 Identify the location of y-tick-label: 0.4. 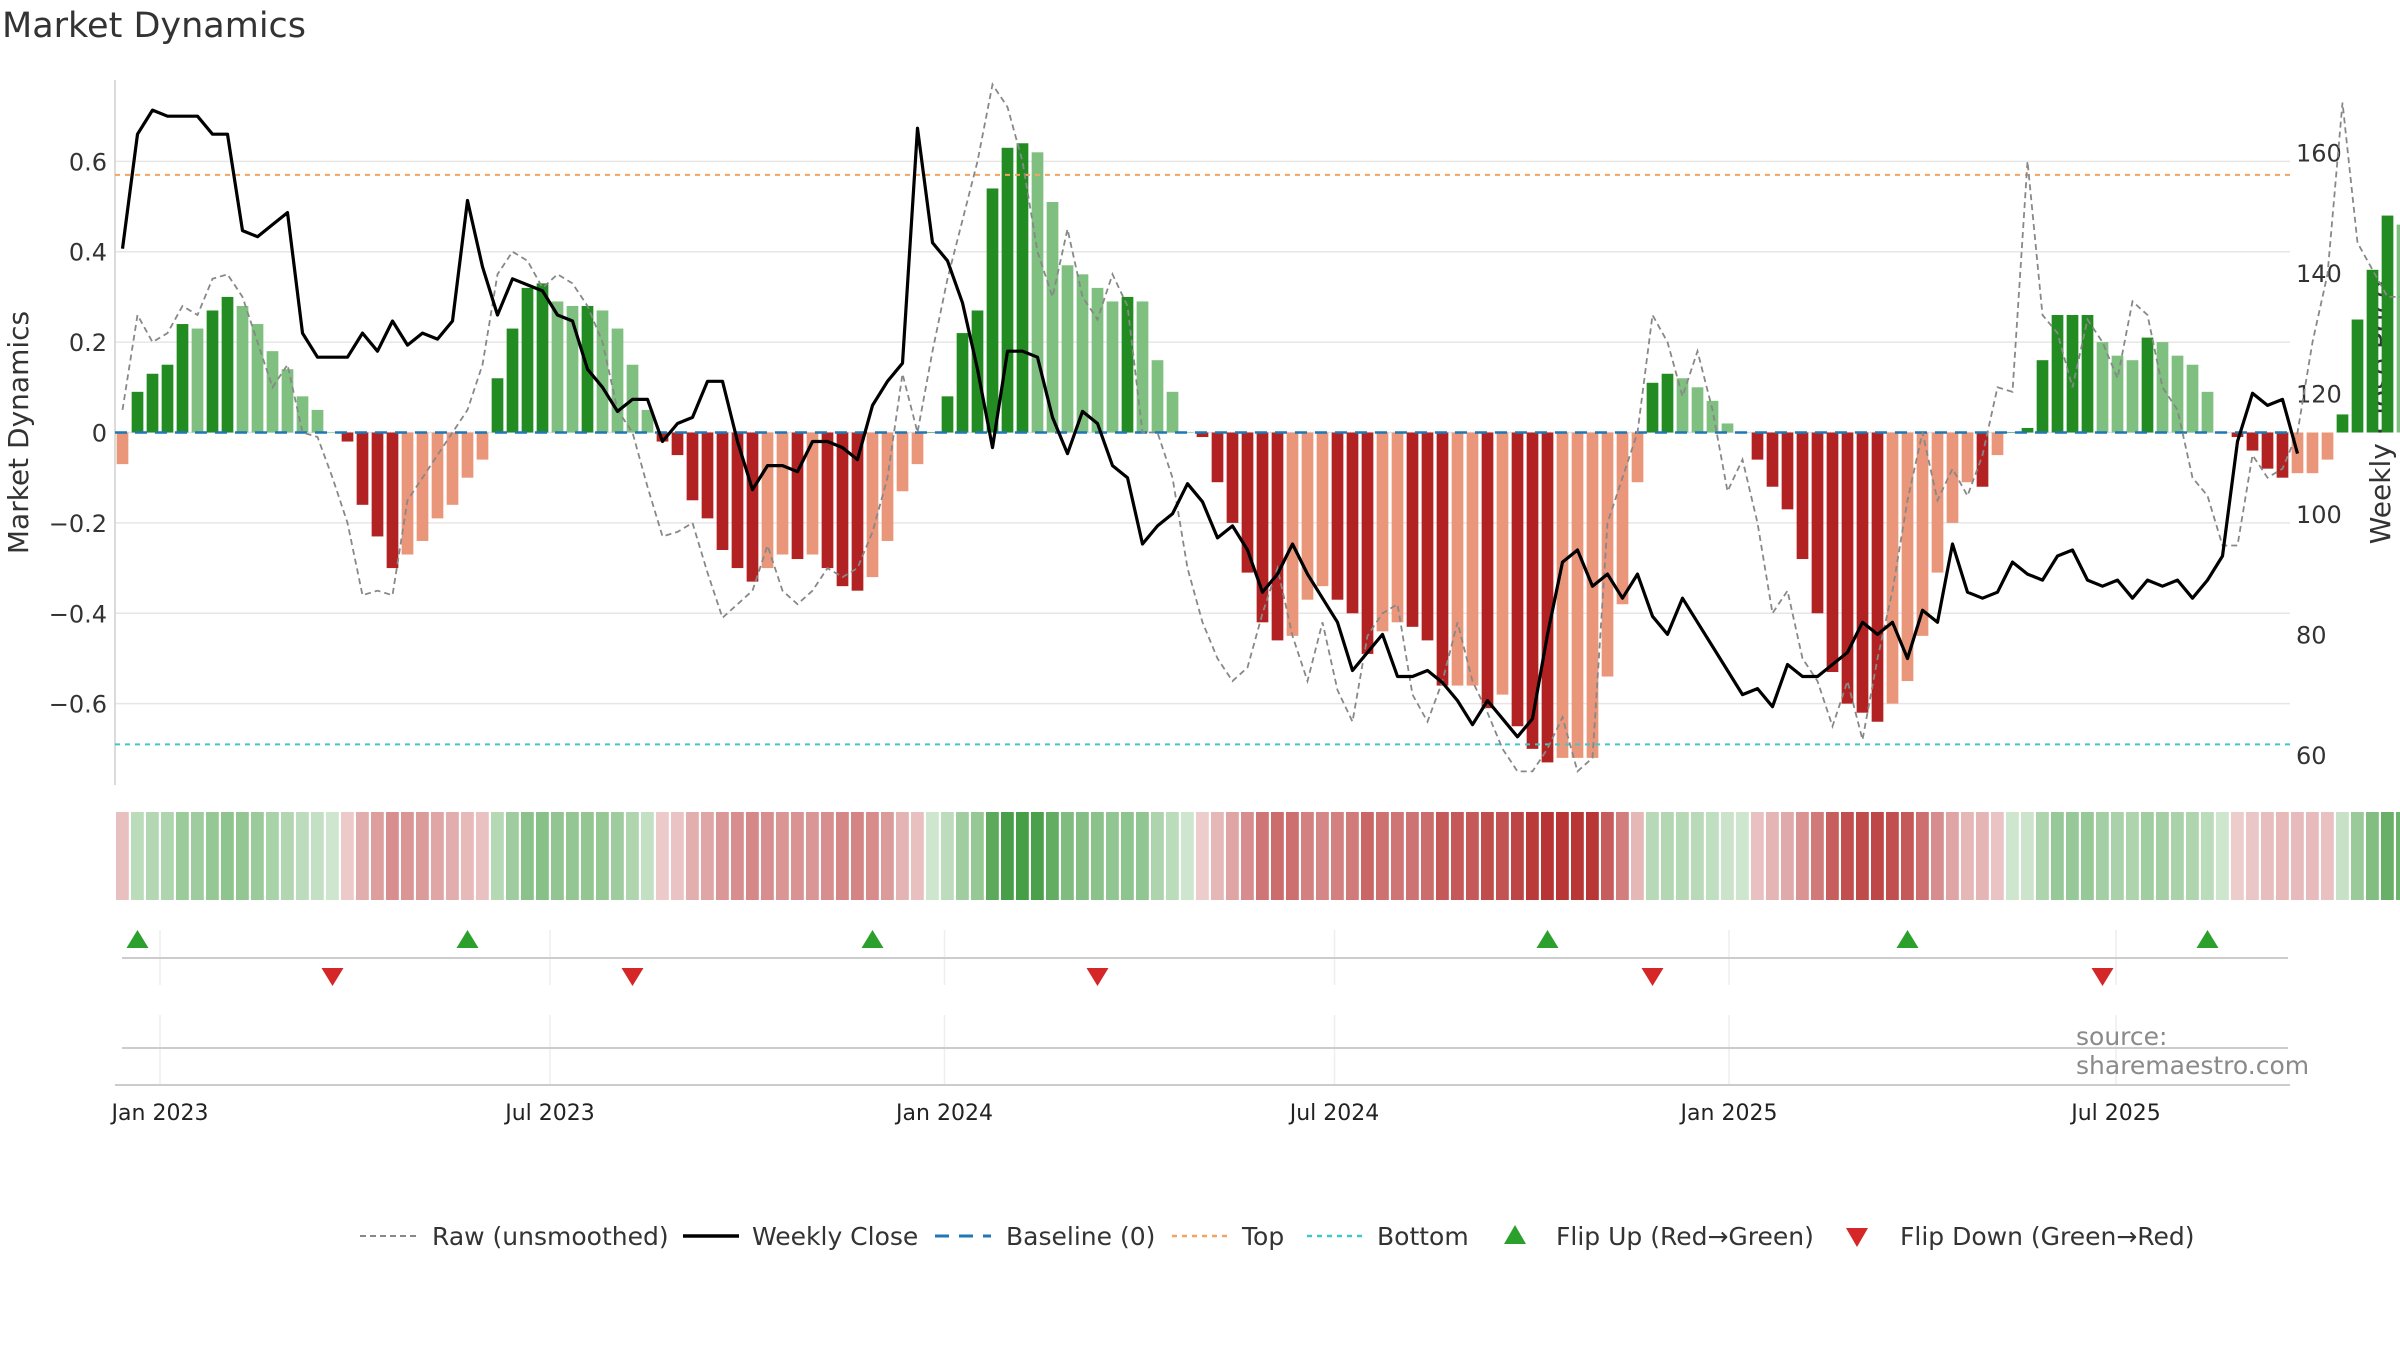
(88, 253).